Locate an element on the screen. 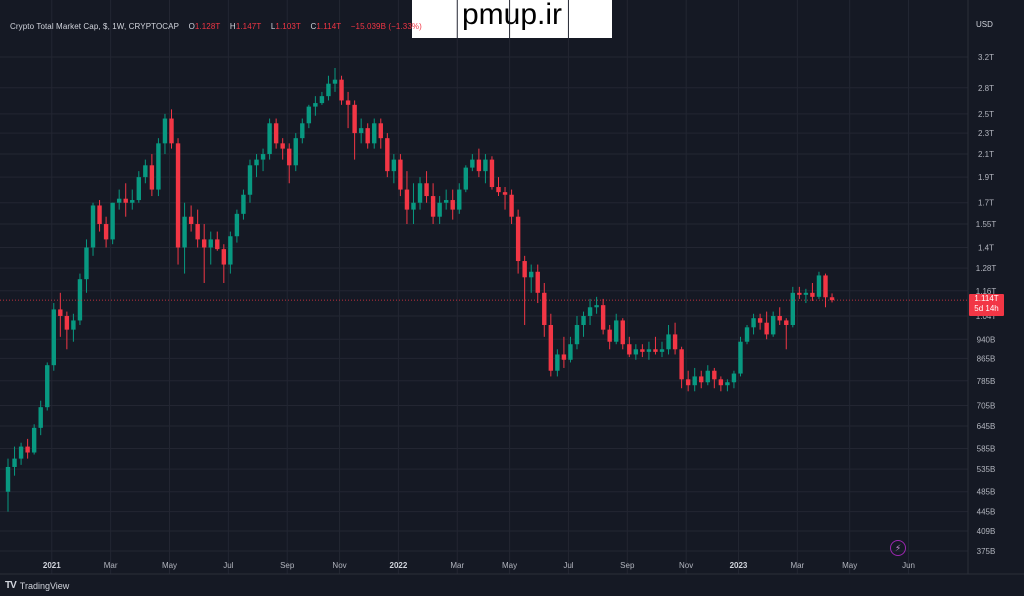 The image size is (1024, 596). price-tick-label: 585B is located at coordinates (986, 449).